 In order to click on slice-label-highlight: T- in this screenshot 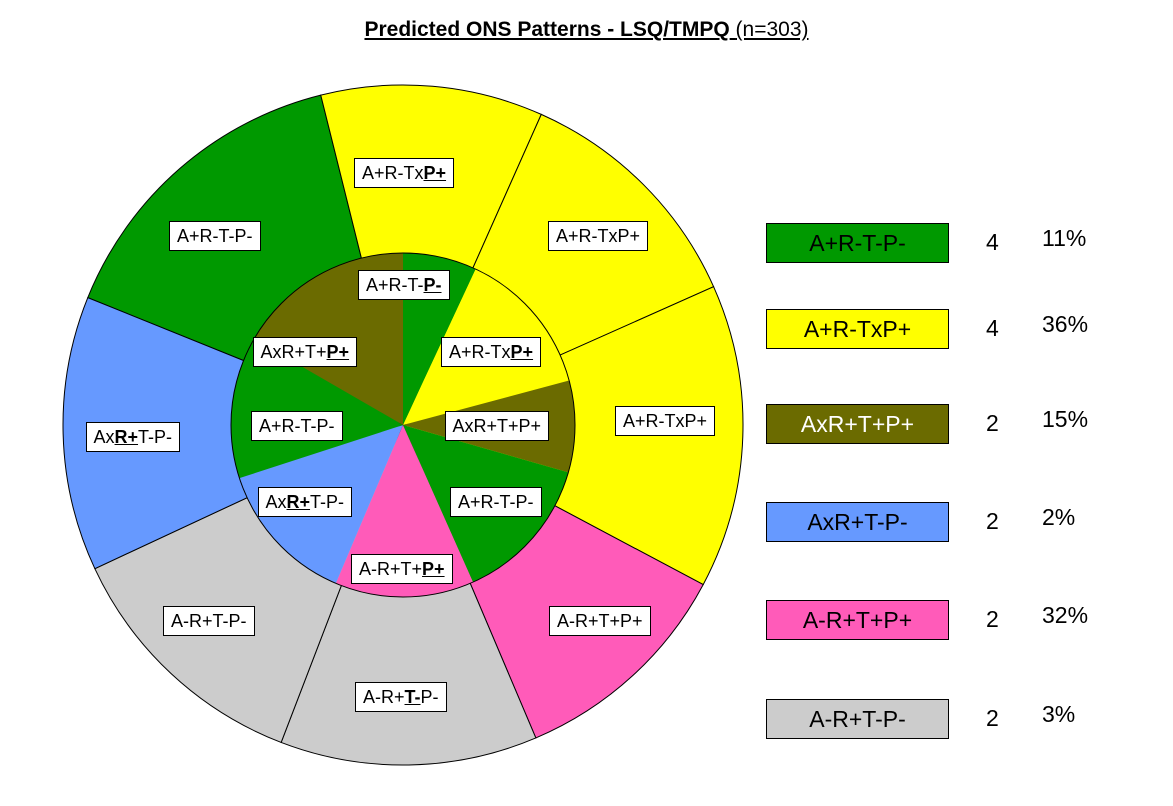, I will do `click(412, 697)`.